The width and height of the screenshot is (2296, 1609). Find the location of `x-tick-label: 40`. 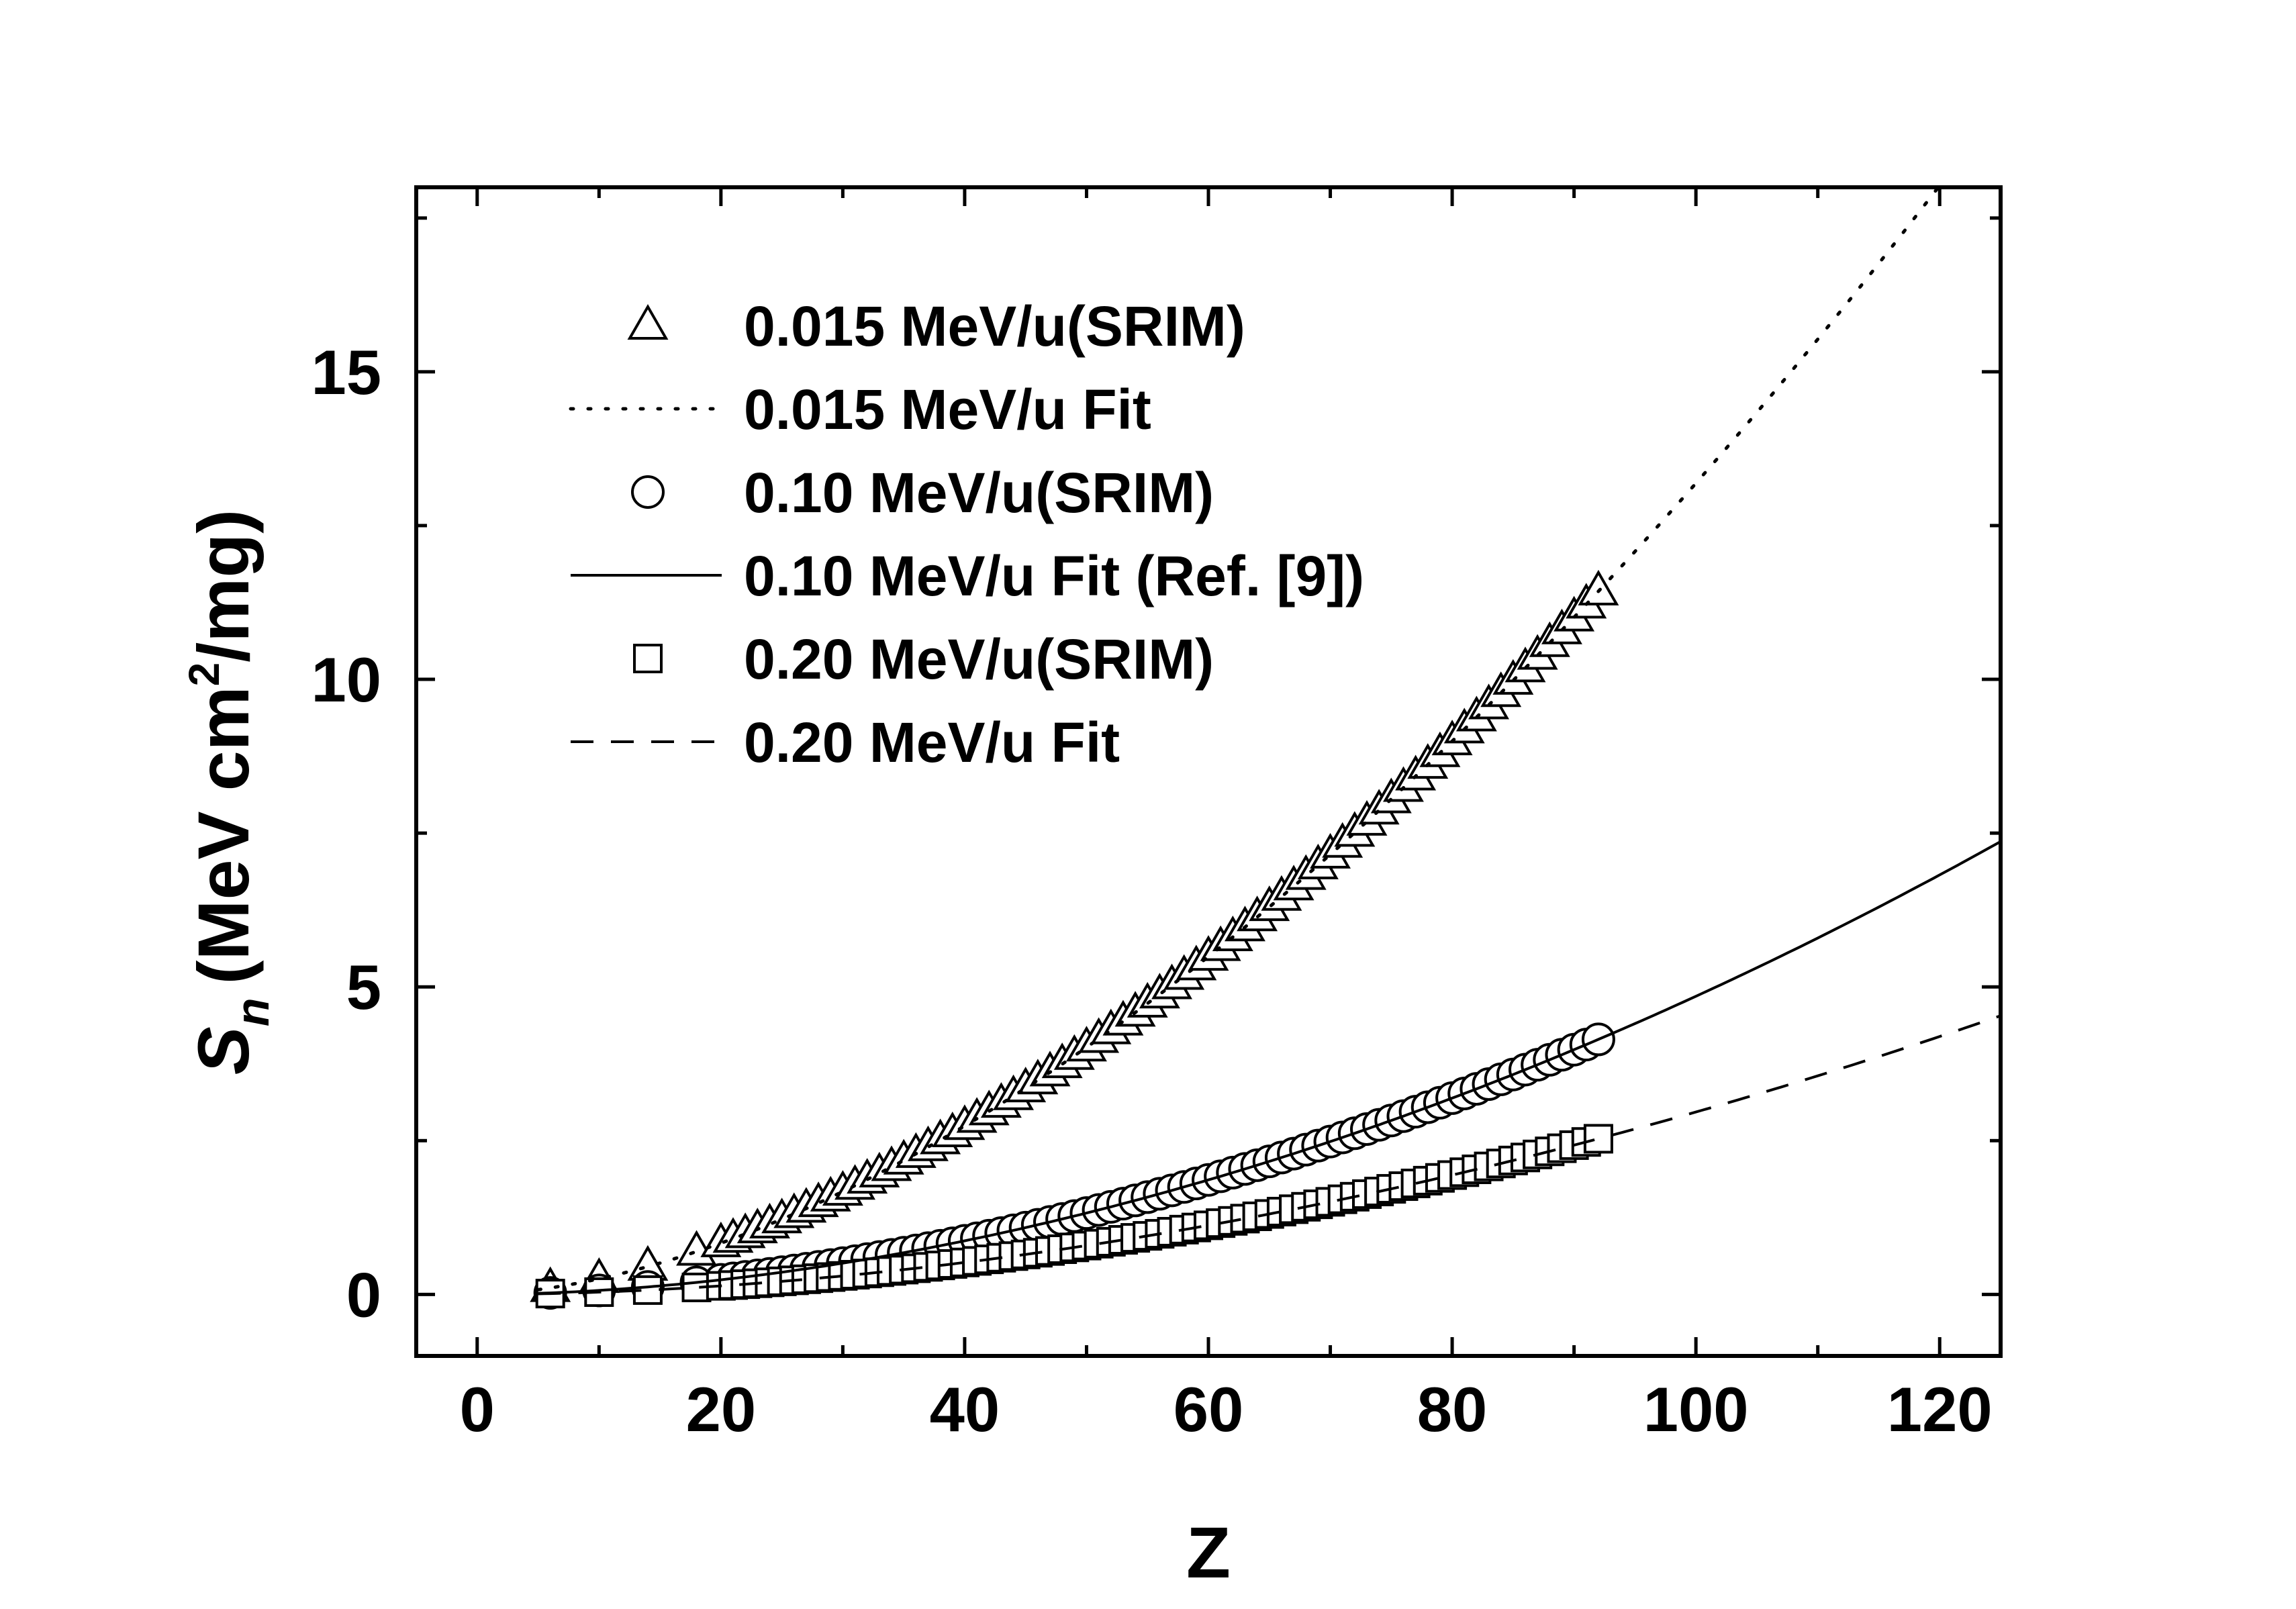

x-tick-label: 40 is located at coordinates (965, 1409).